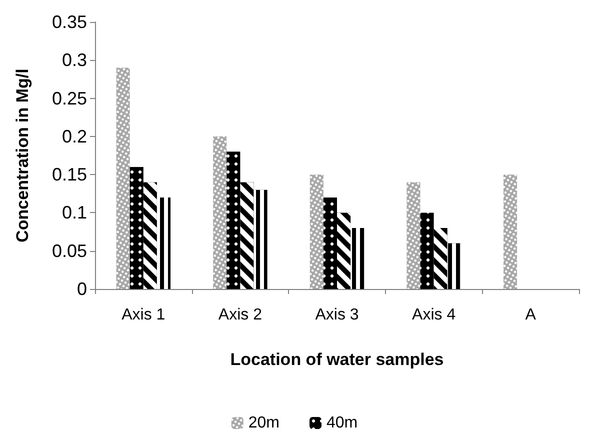 The height and width of the screenshot is (438, 589). I want to click on y-tick-label: 0.1, so click(74, 212).